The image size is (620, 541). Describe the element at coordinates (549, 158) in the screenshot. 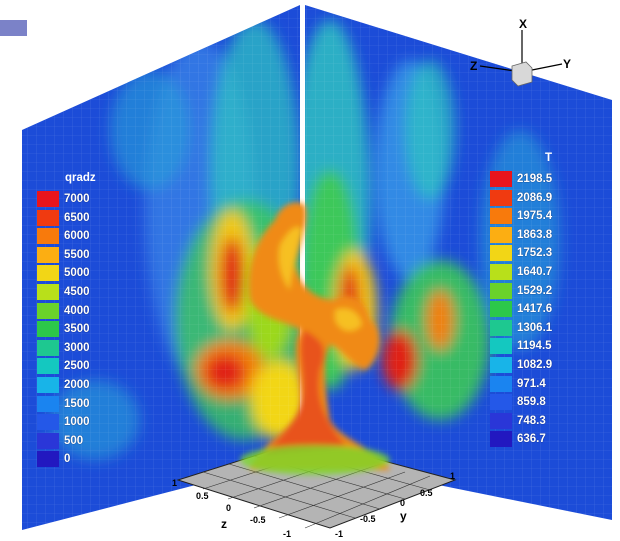

I see `temperature-legend-title: T` at that location.